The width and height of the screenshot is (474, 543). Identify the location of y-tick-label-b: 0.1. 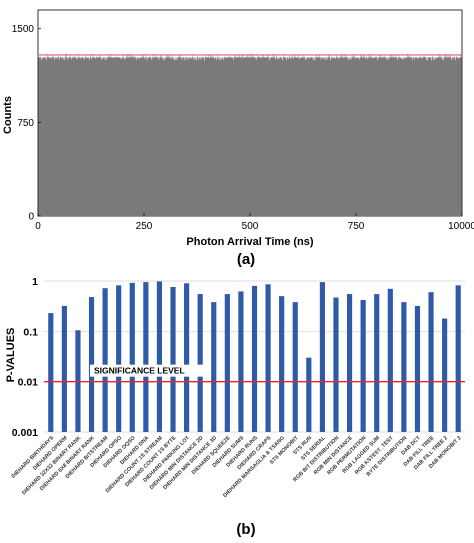
(30, 332).